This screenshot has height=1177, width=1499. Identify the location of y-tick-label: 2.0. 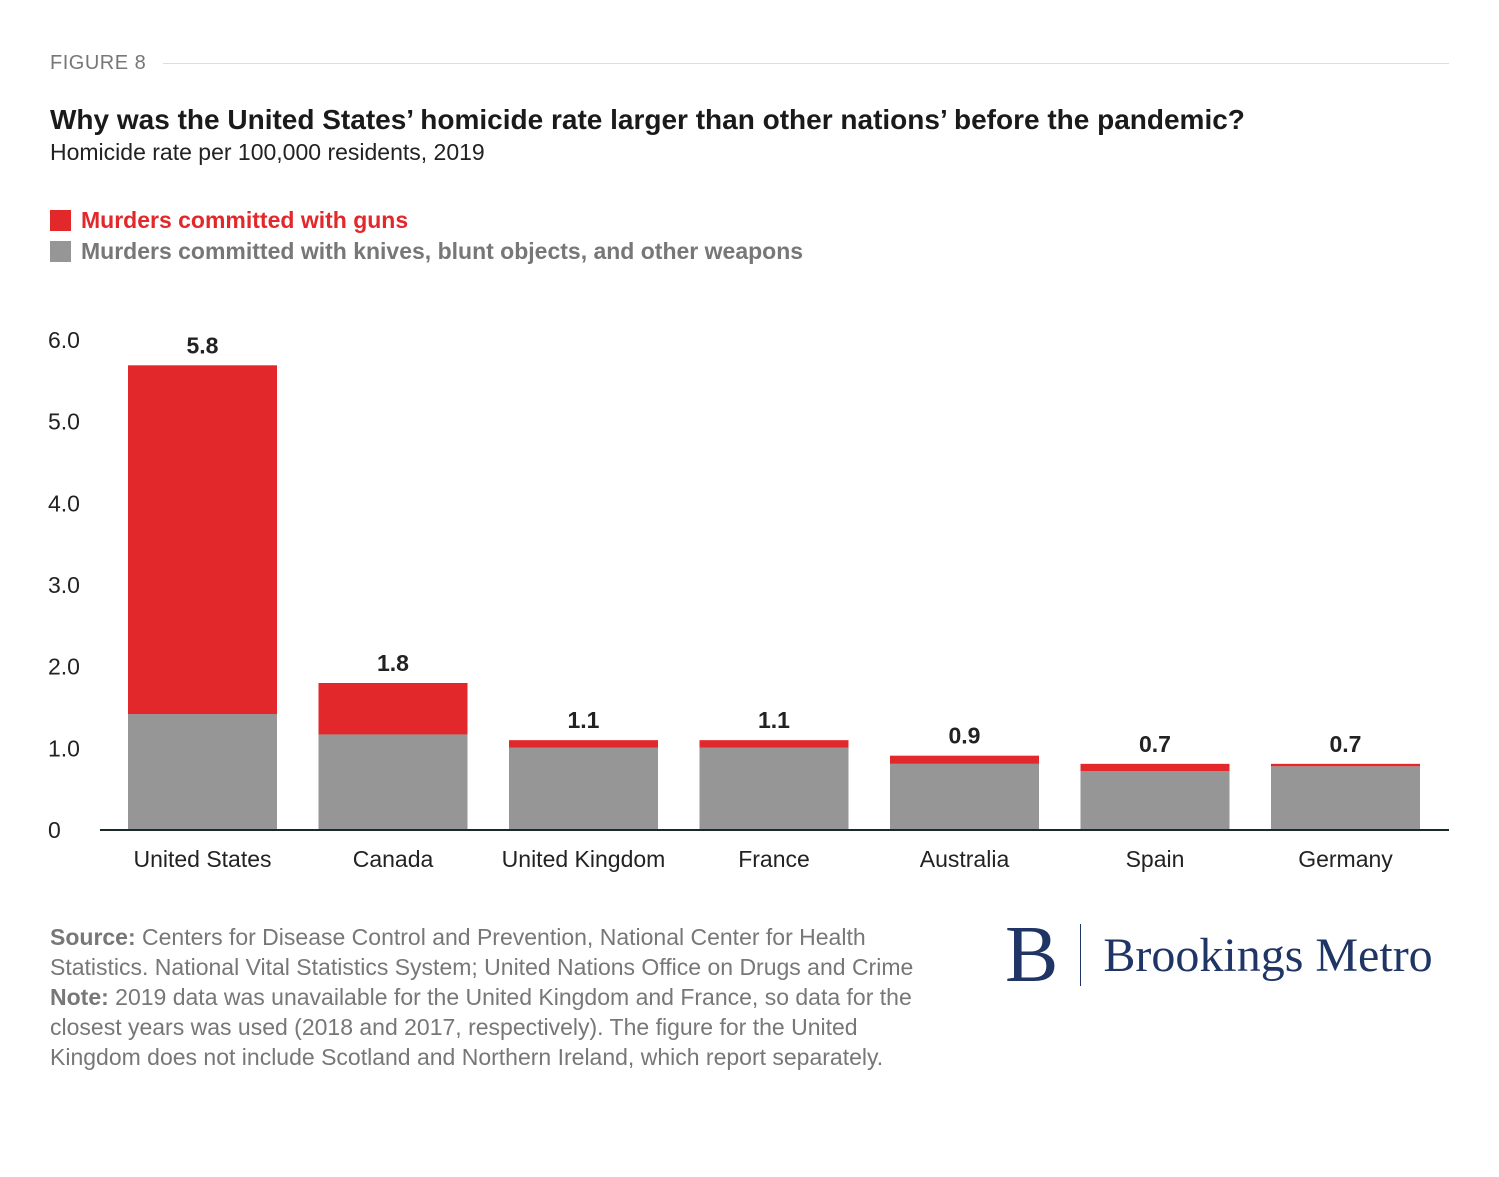
(64, 667).